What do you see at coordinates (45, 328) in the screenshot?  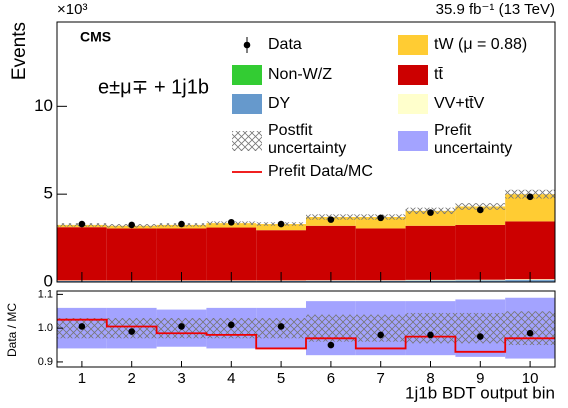 I see `y-tick-label: 1.0` at bounding box center [45, 328].